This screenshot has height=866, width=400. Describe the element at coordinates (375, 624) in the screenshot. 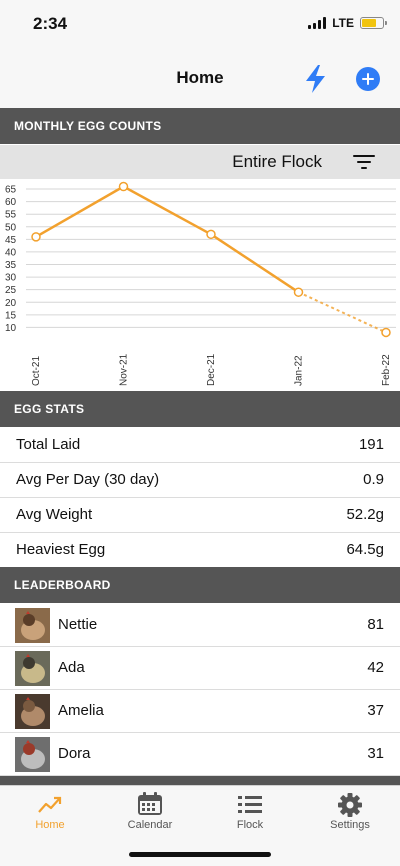

I see `hen-egg-count: 81` at that location.